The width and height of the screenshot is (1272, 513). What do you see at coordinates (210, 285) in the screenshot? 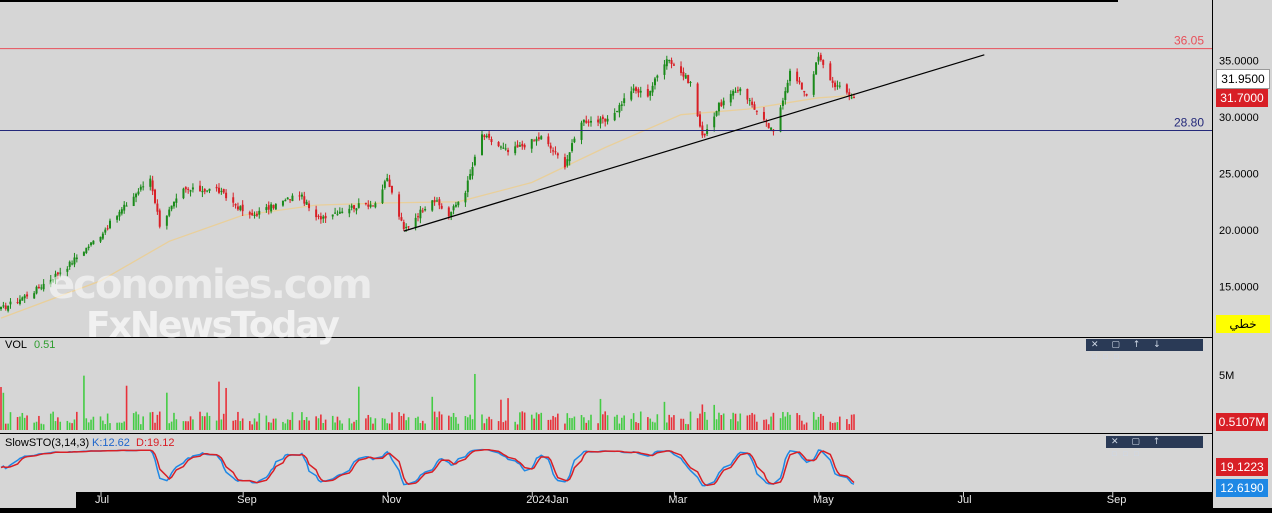
I see `watermark-economies: economies.com` at bounding box center [210, 285].